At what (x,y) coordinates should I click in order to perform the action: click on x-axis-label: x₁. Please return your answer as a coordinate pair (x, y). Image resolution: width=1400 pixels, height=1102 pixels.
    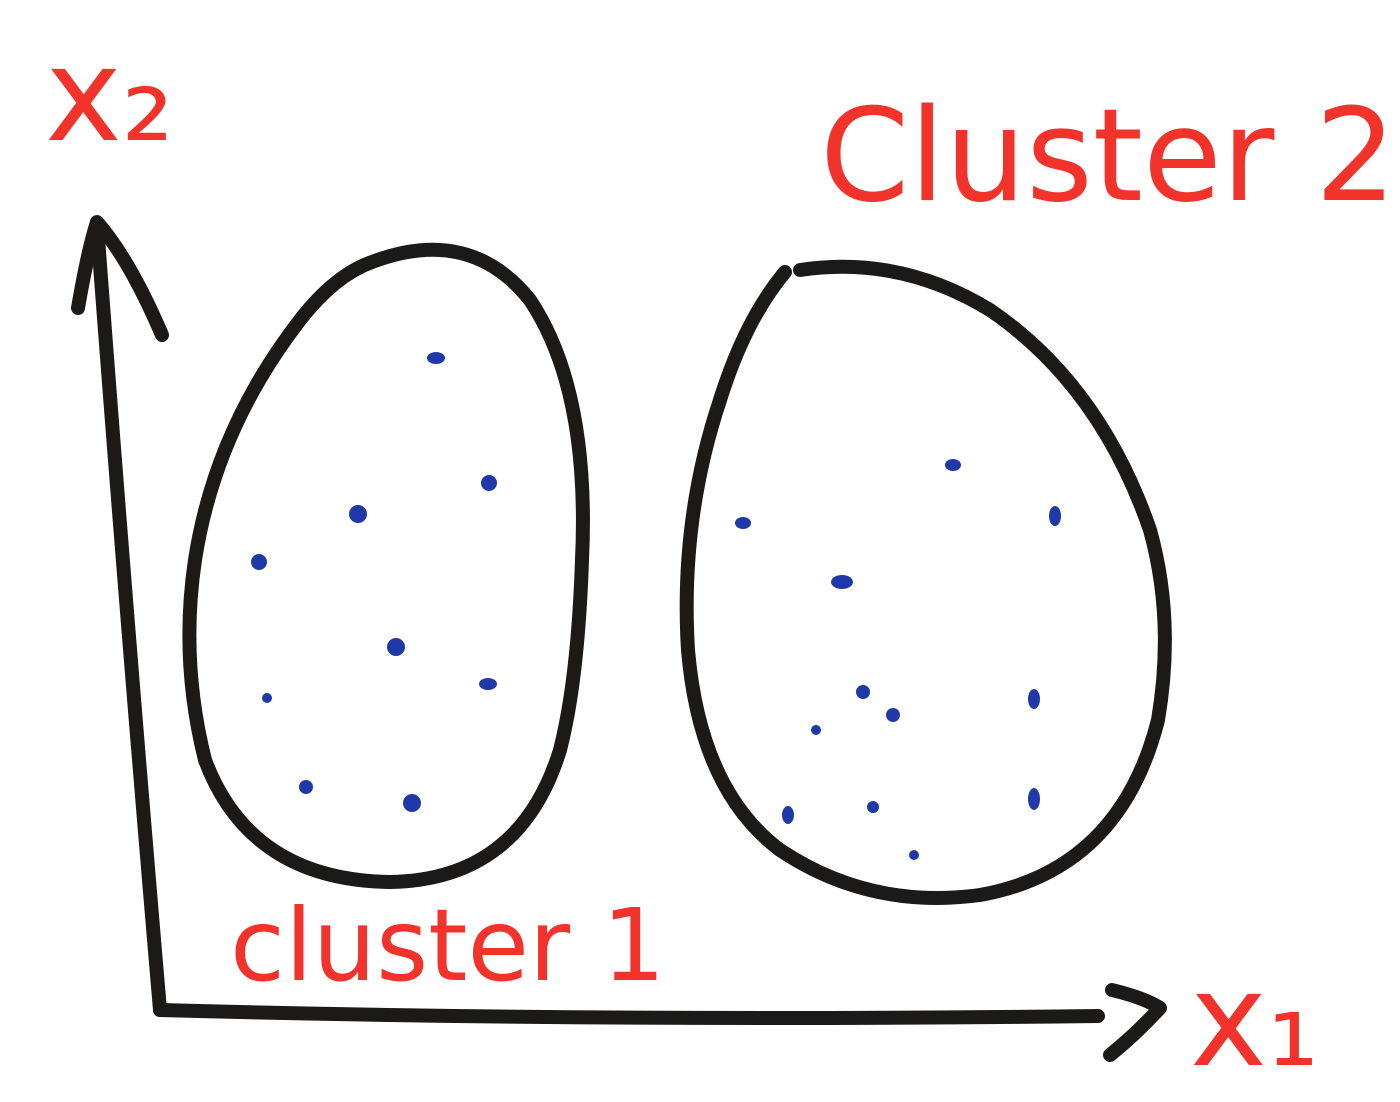
    Looking at the image, I should click on (1254, 1020).